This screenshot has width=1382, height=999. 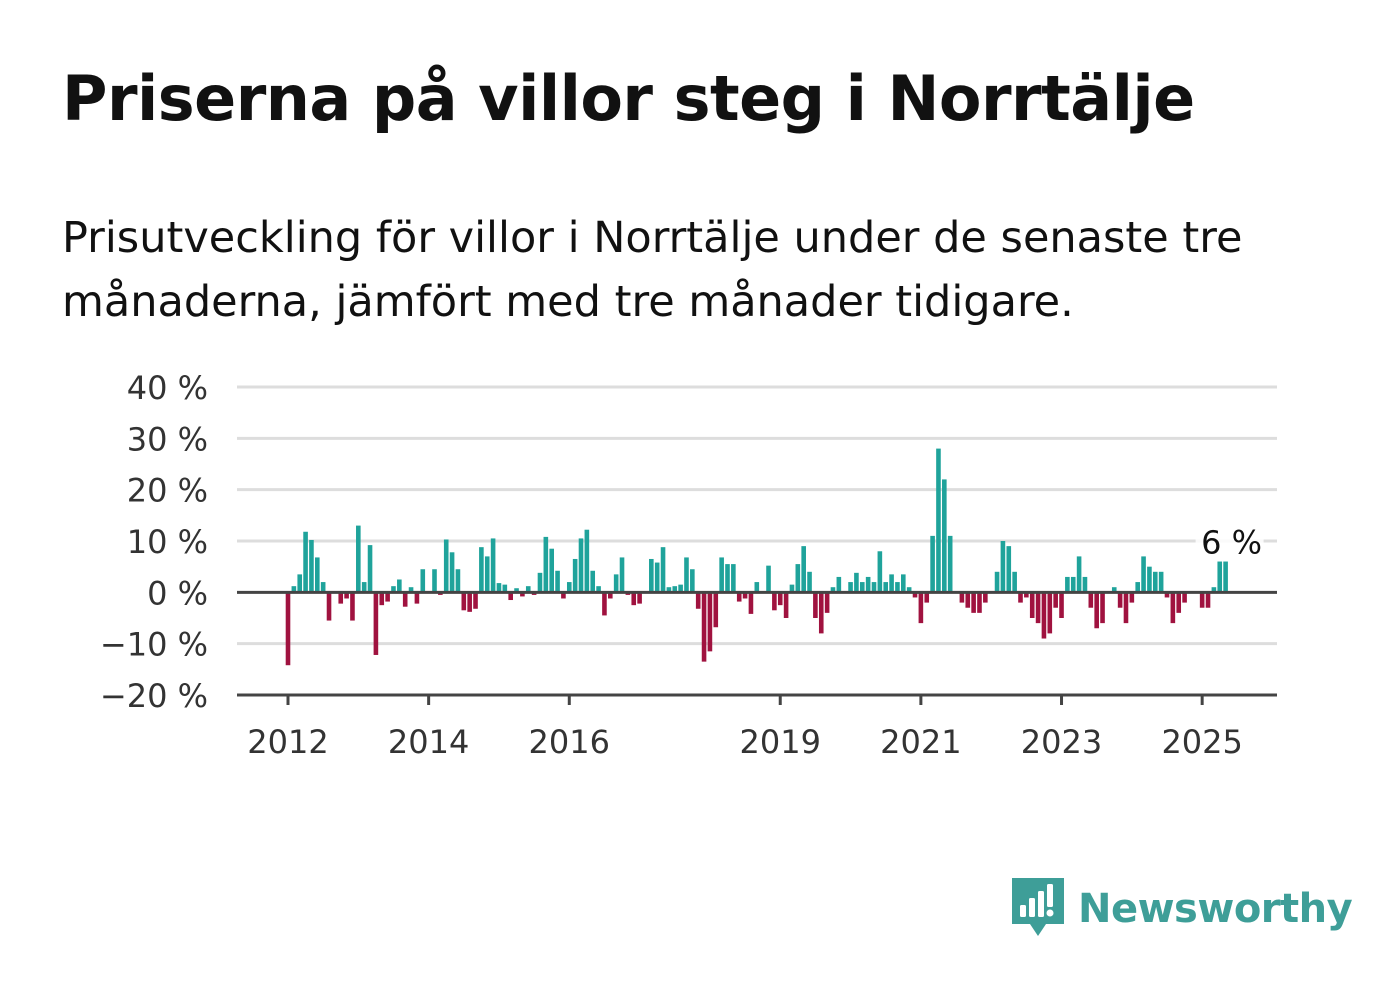 I want to click on x-tick-label: 2012, so click(x=287, y=742).